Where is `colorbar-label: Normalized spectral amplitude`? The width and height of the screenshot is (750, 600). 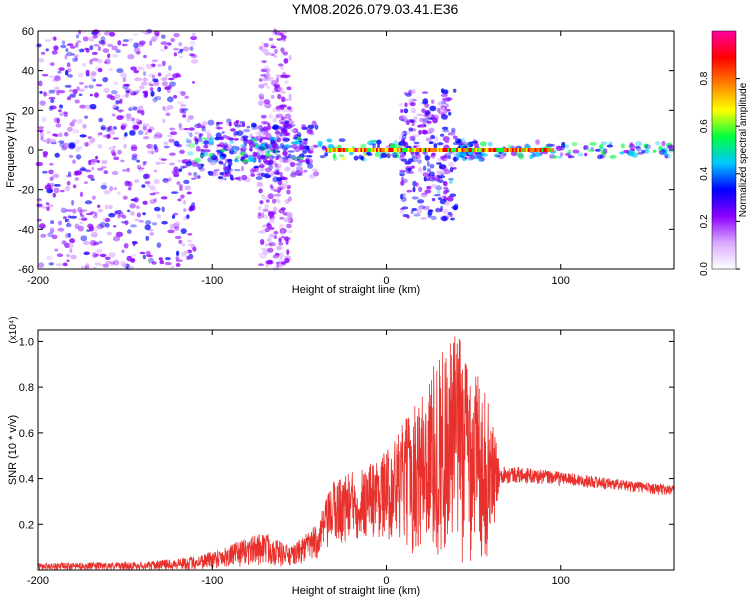 colorbar-label: Normalized spectral amplitude is located at coordinates (743, 149).